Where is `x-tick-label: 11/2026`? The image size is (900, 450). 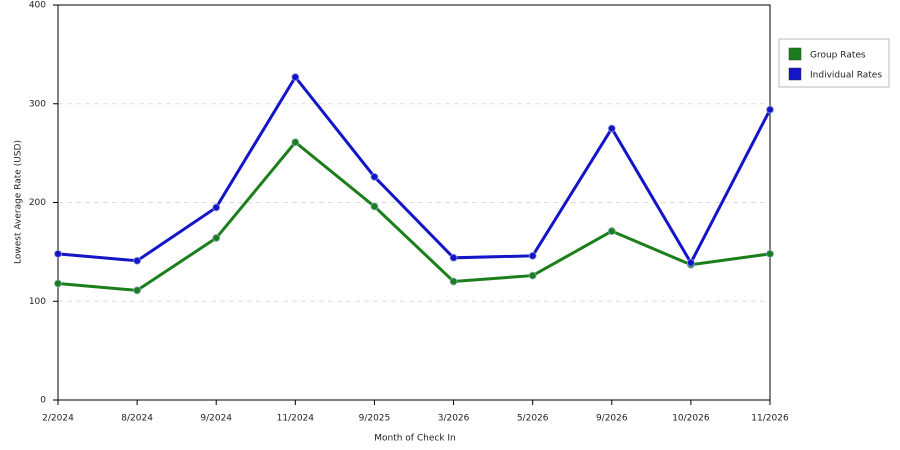 x-tick-label: 11/2026 is located at coordinates (770, 419).